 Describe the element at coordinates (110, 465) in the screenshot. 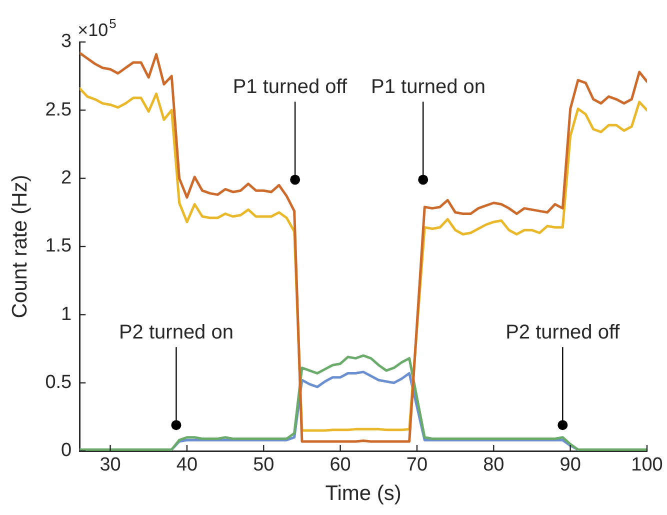

I see `x-tick-label: 30` at that location.